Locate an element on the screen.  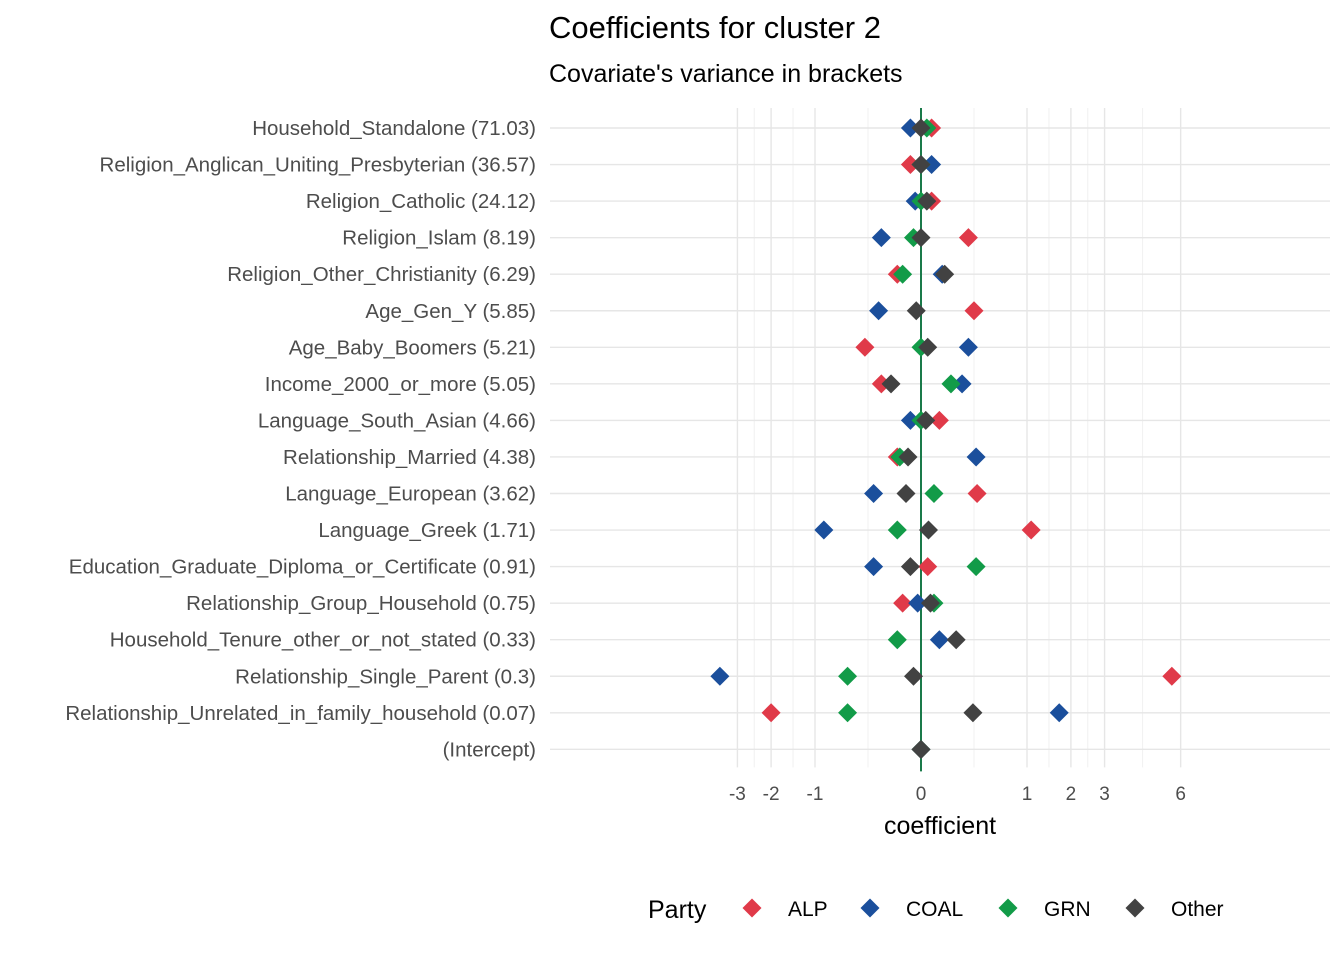
x-axis-title: coefficient is located at coordinates (940, 826).